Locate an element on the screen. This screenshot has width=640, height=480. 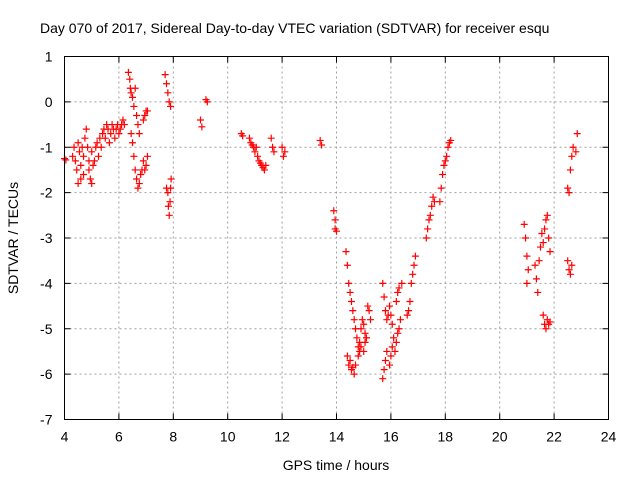
y-tick-label: -4 is located at coordinates (46, 283).